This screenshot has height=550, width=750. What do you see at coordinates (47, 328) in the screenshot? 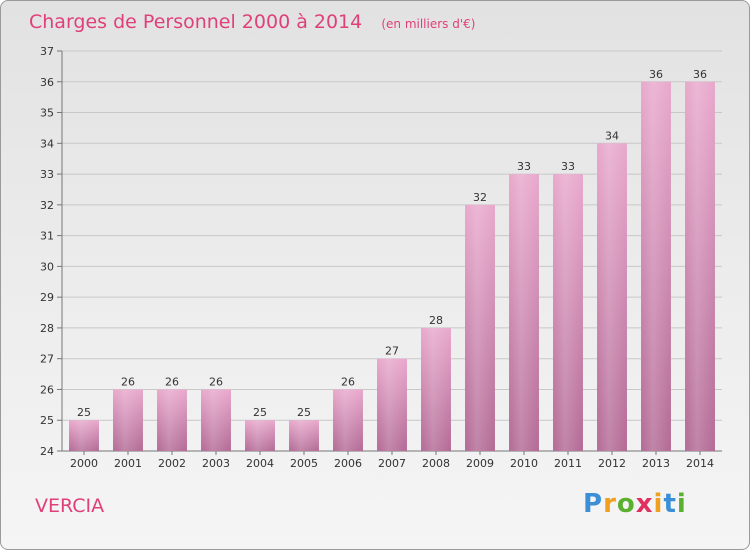
I see `y-tick-label: 28` at bounding box center [47, 328].